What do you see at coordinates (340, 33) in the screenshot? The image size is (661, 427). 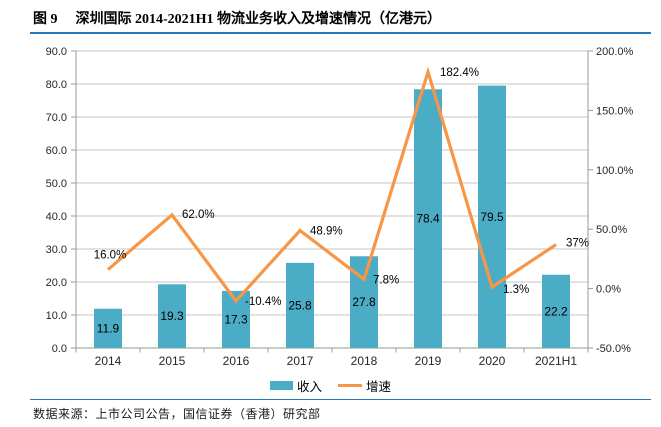 I see `title-divider-line` at bounding box center [340, 33].